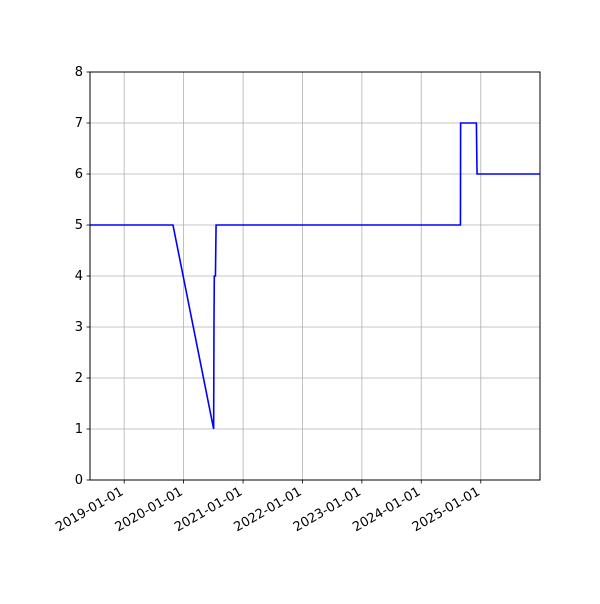 The image size is (600, 604). I want to click on y-tick-label: 4, so click(79, 276).